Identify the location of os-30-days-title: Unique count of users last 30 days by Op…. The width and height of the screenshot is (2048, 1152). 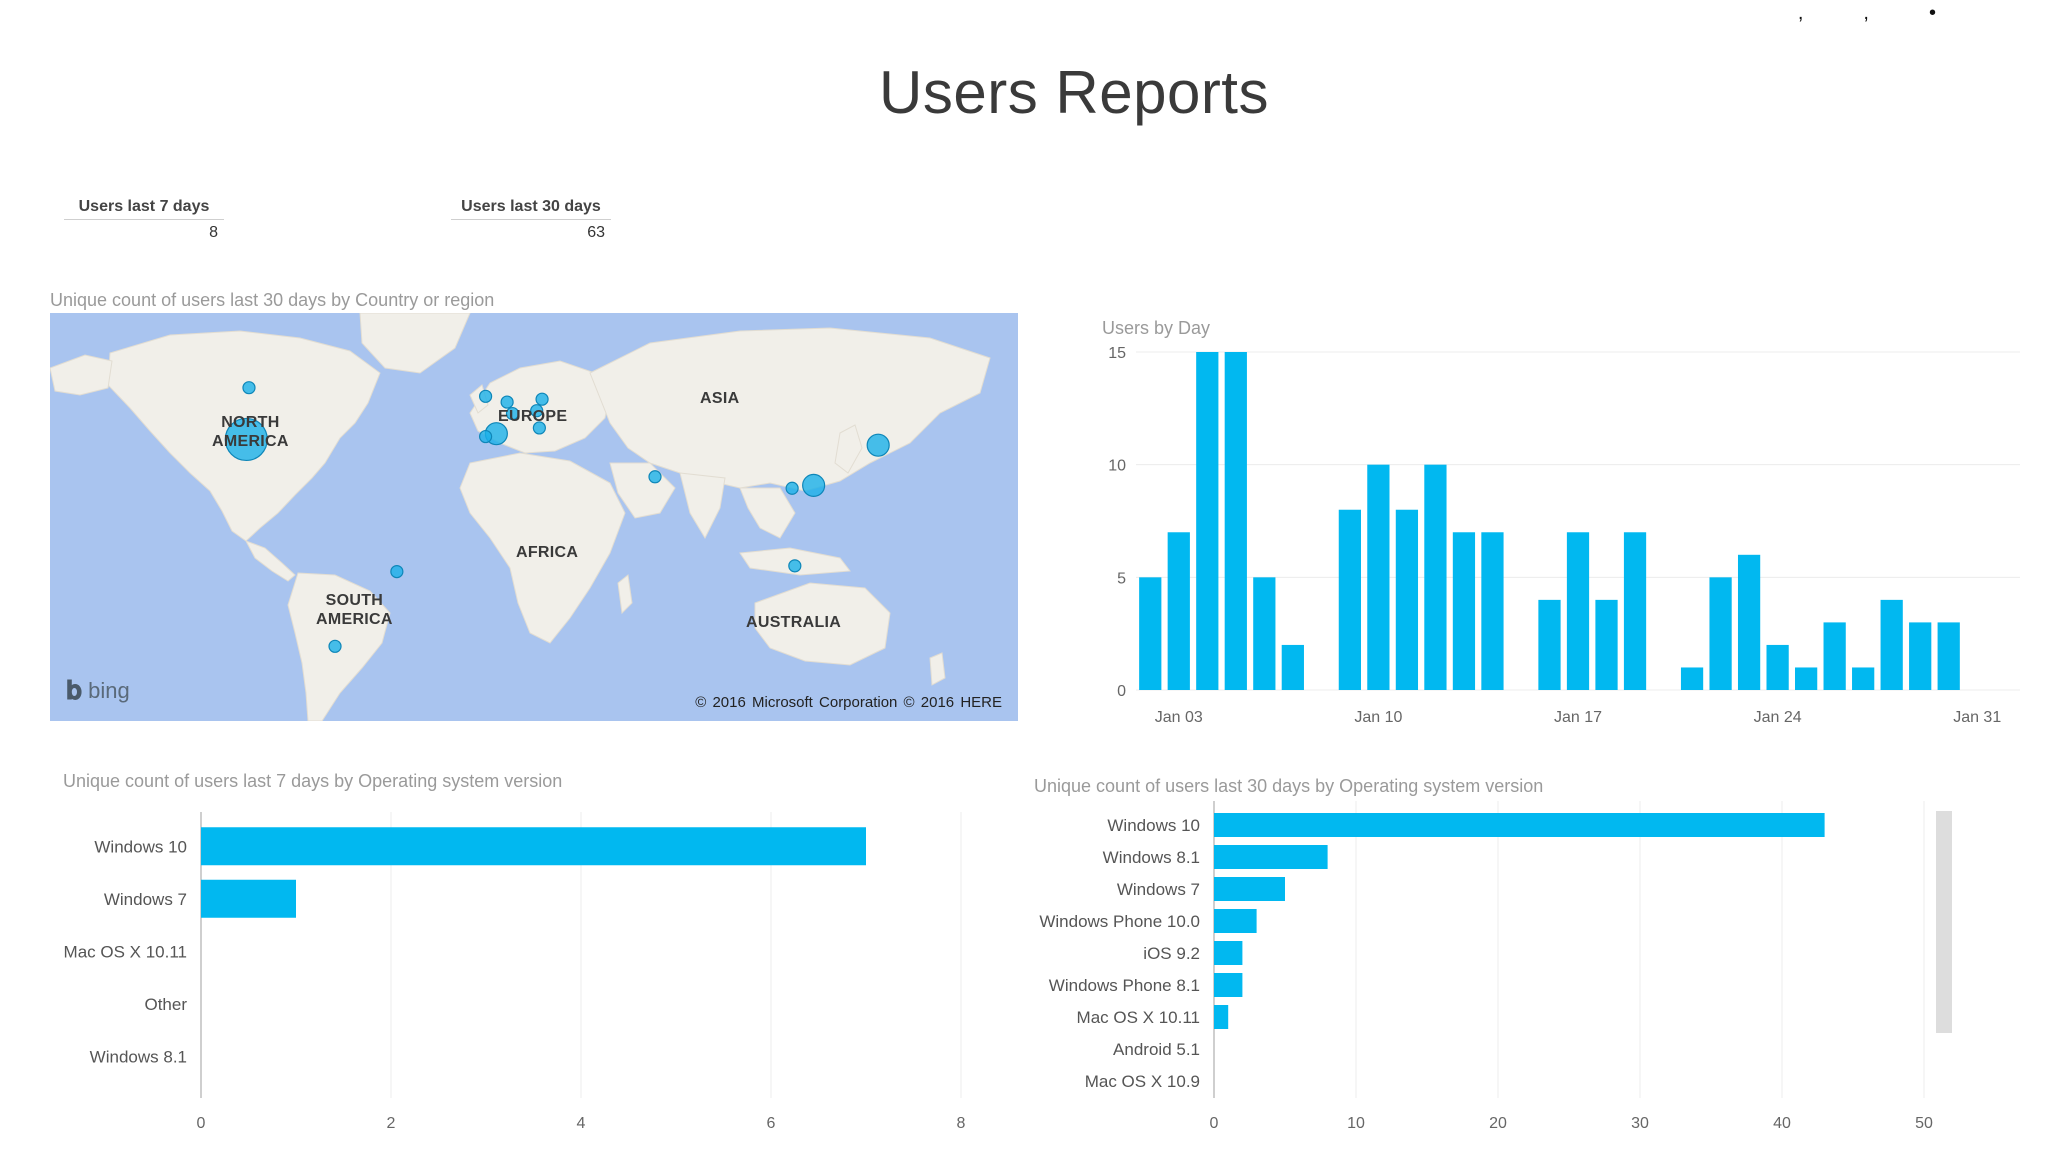
(1289, 786).